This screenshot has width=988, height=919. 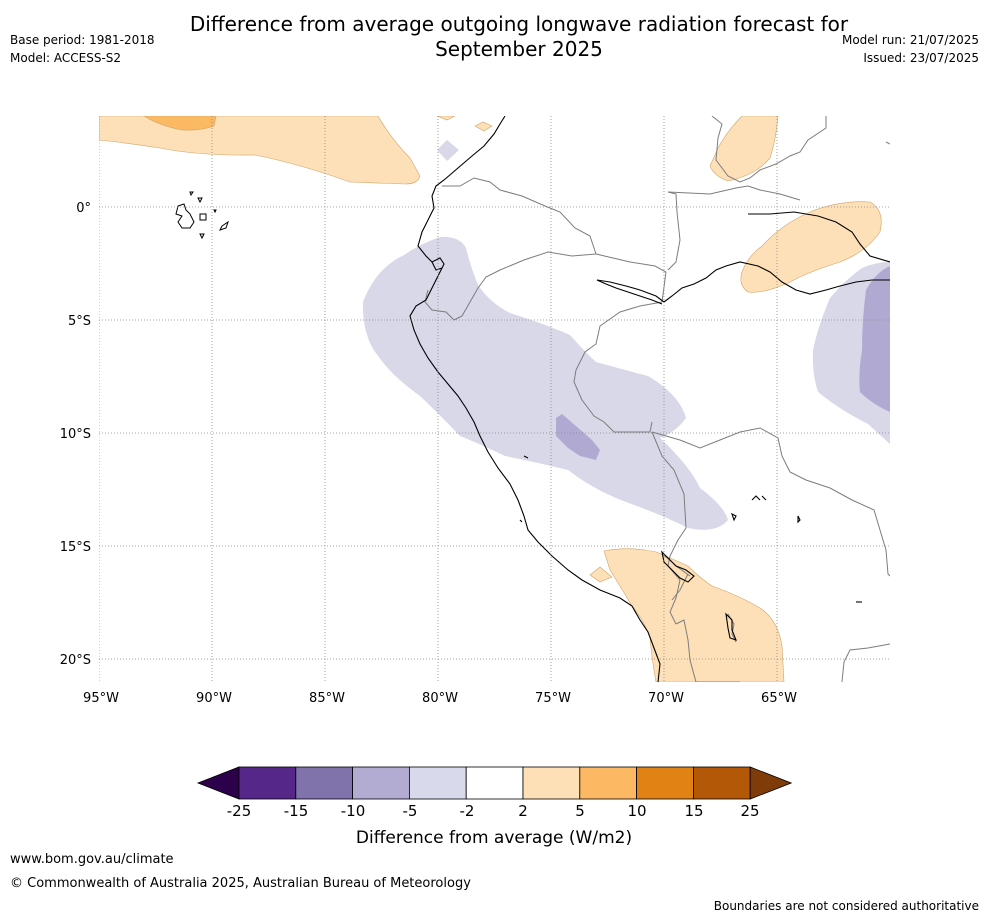 What do you see at coordinates (510, 286) in the screenshot?
I see `border-ecuador-peru` at bounding box center [510, 286].